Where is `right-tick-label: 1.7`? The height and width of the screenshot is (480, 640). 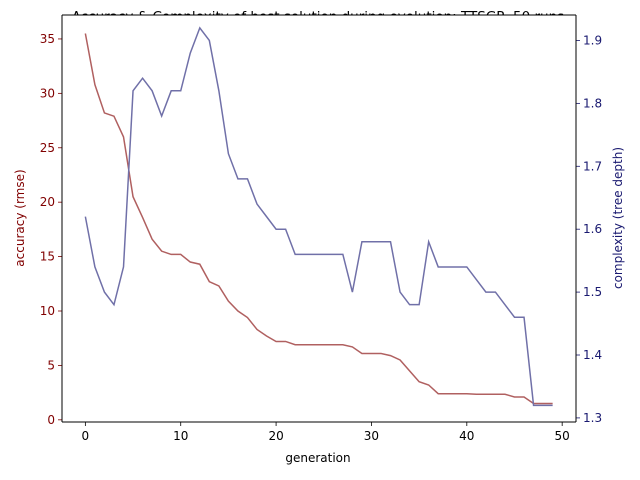 right-tick-label: 1.7 is located at coordinates (592, 166).